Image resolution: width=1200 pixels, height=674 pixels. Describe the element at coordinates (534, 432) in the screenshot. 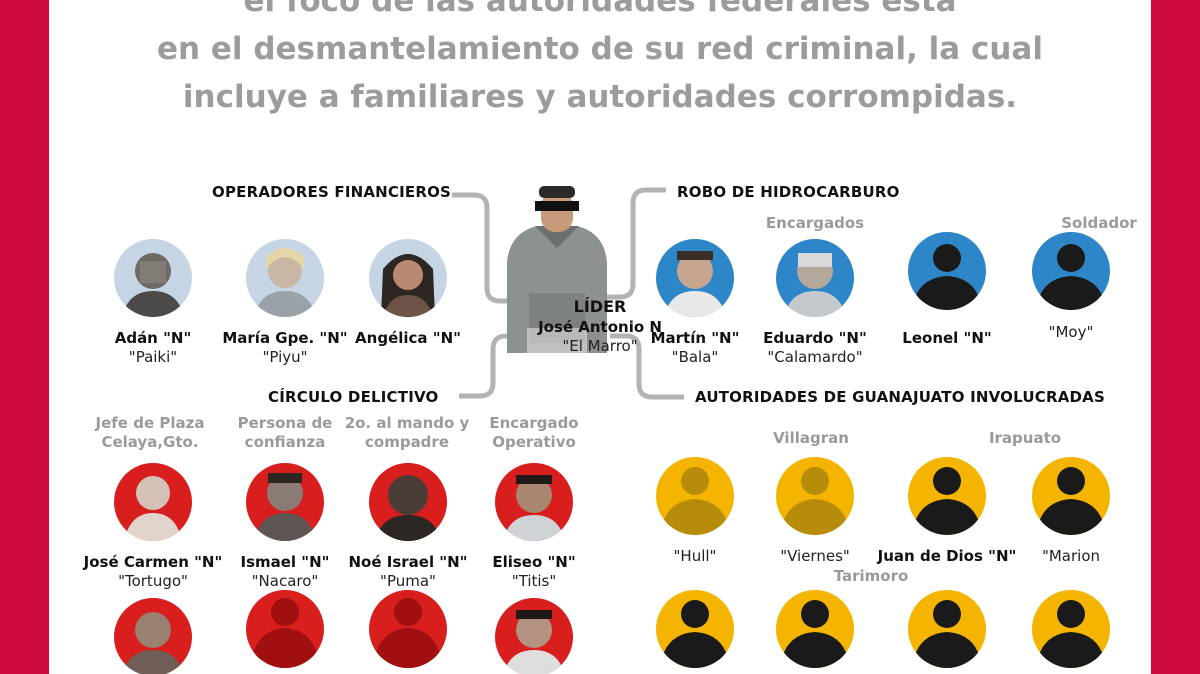

I see `subhead-encargado-operativo: Encargado Operativo` at that location.